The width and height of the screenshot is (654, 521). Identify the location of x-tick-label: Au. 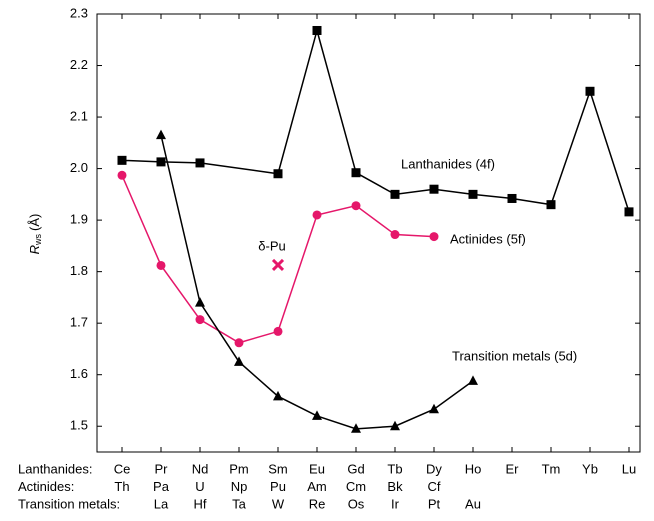
(473, 503).